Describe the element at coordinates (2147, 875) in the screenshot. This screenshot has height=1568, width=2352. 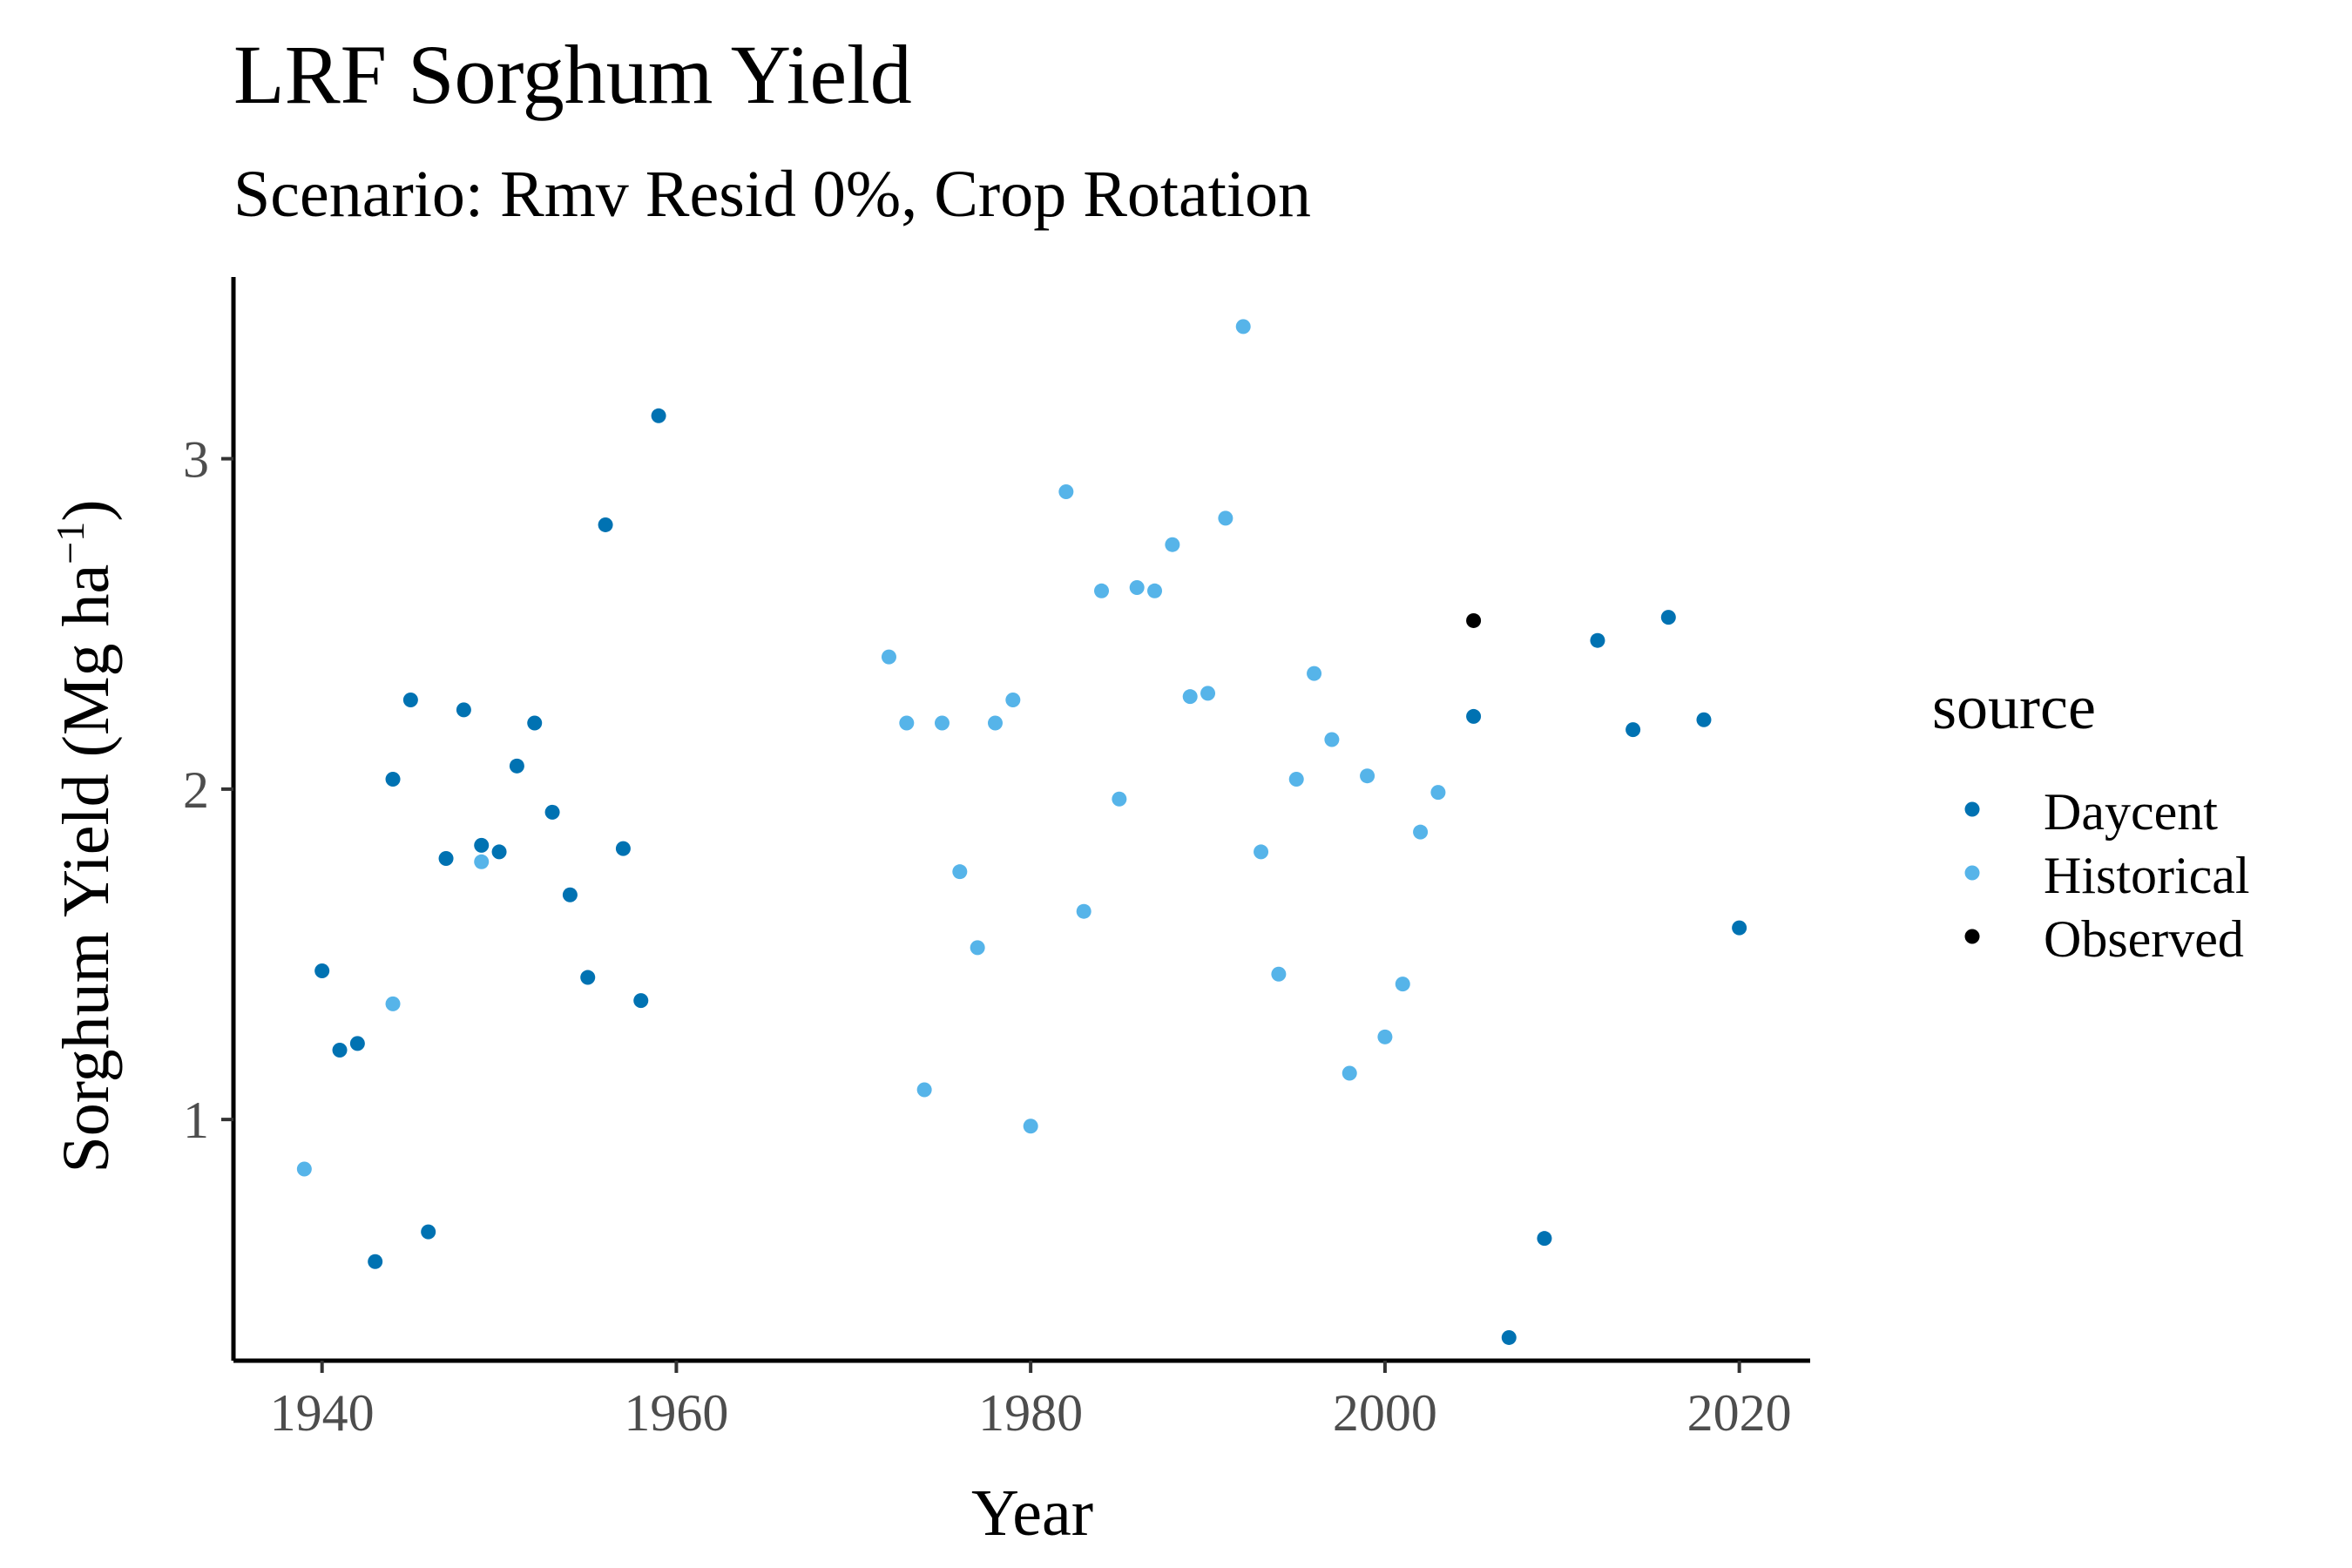
I see `legend-label-historical: Historical` at that location.